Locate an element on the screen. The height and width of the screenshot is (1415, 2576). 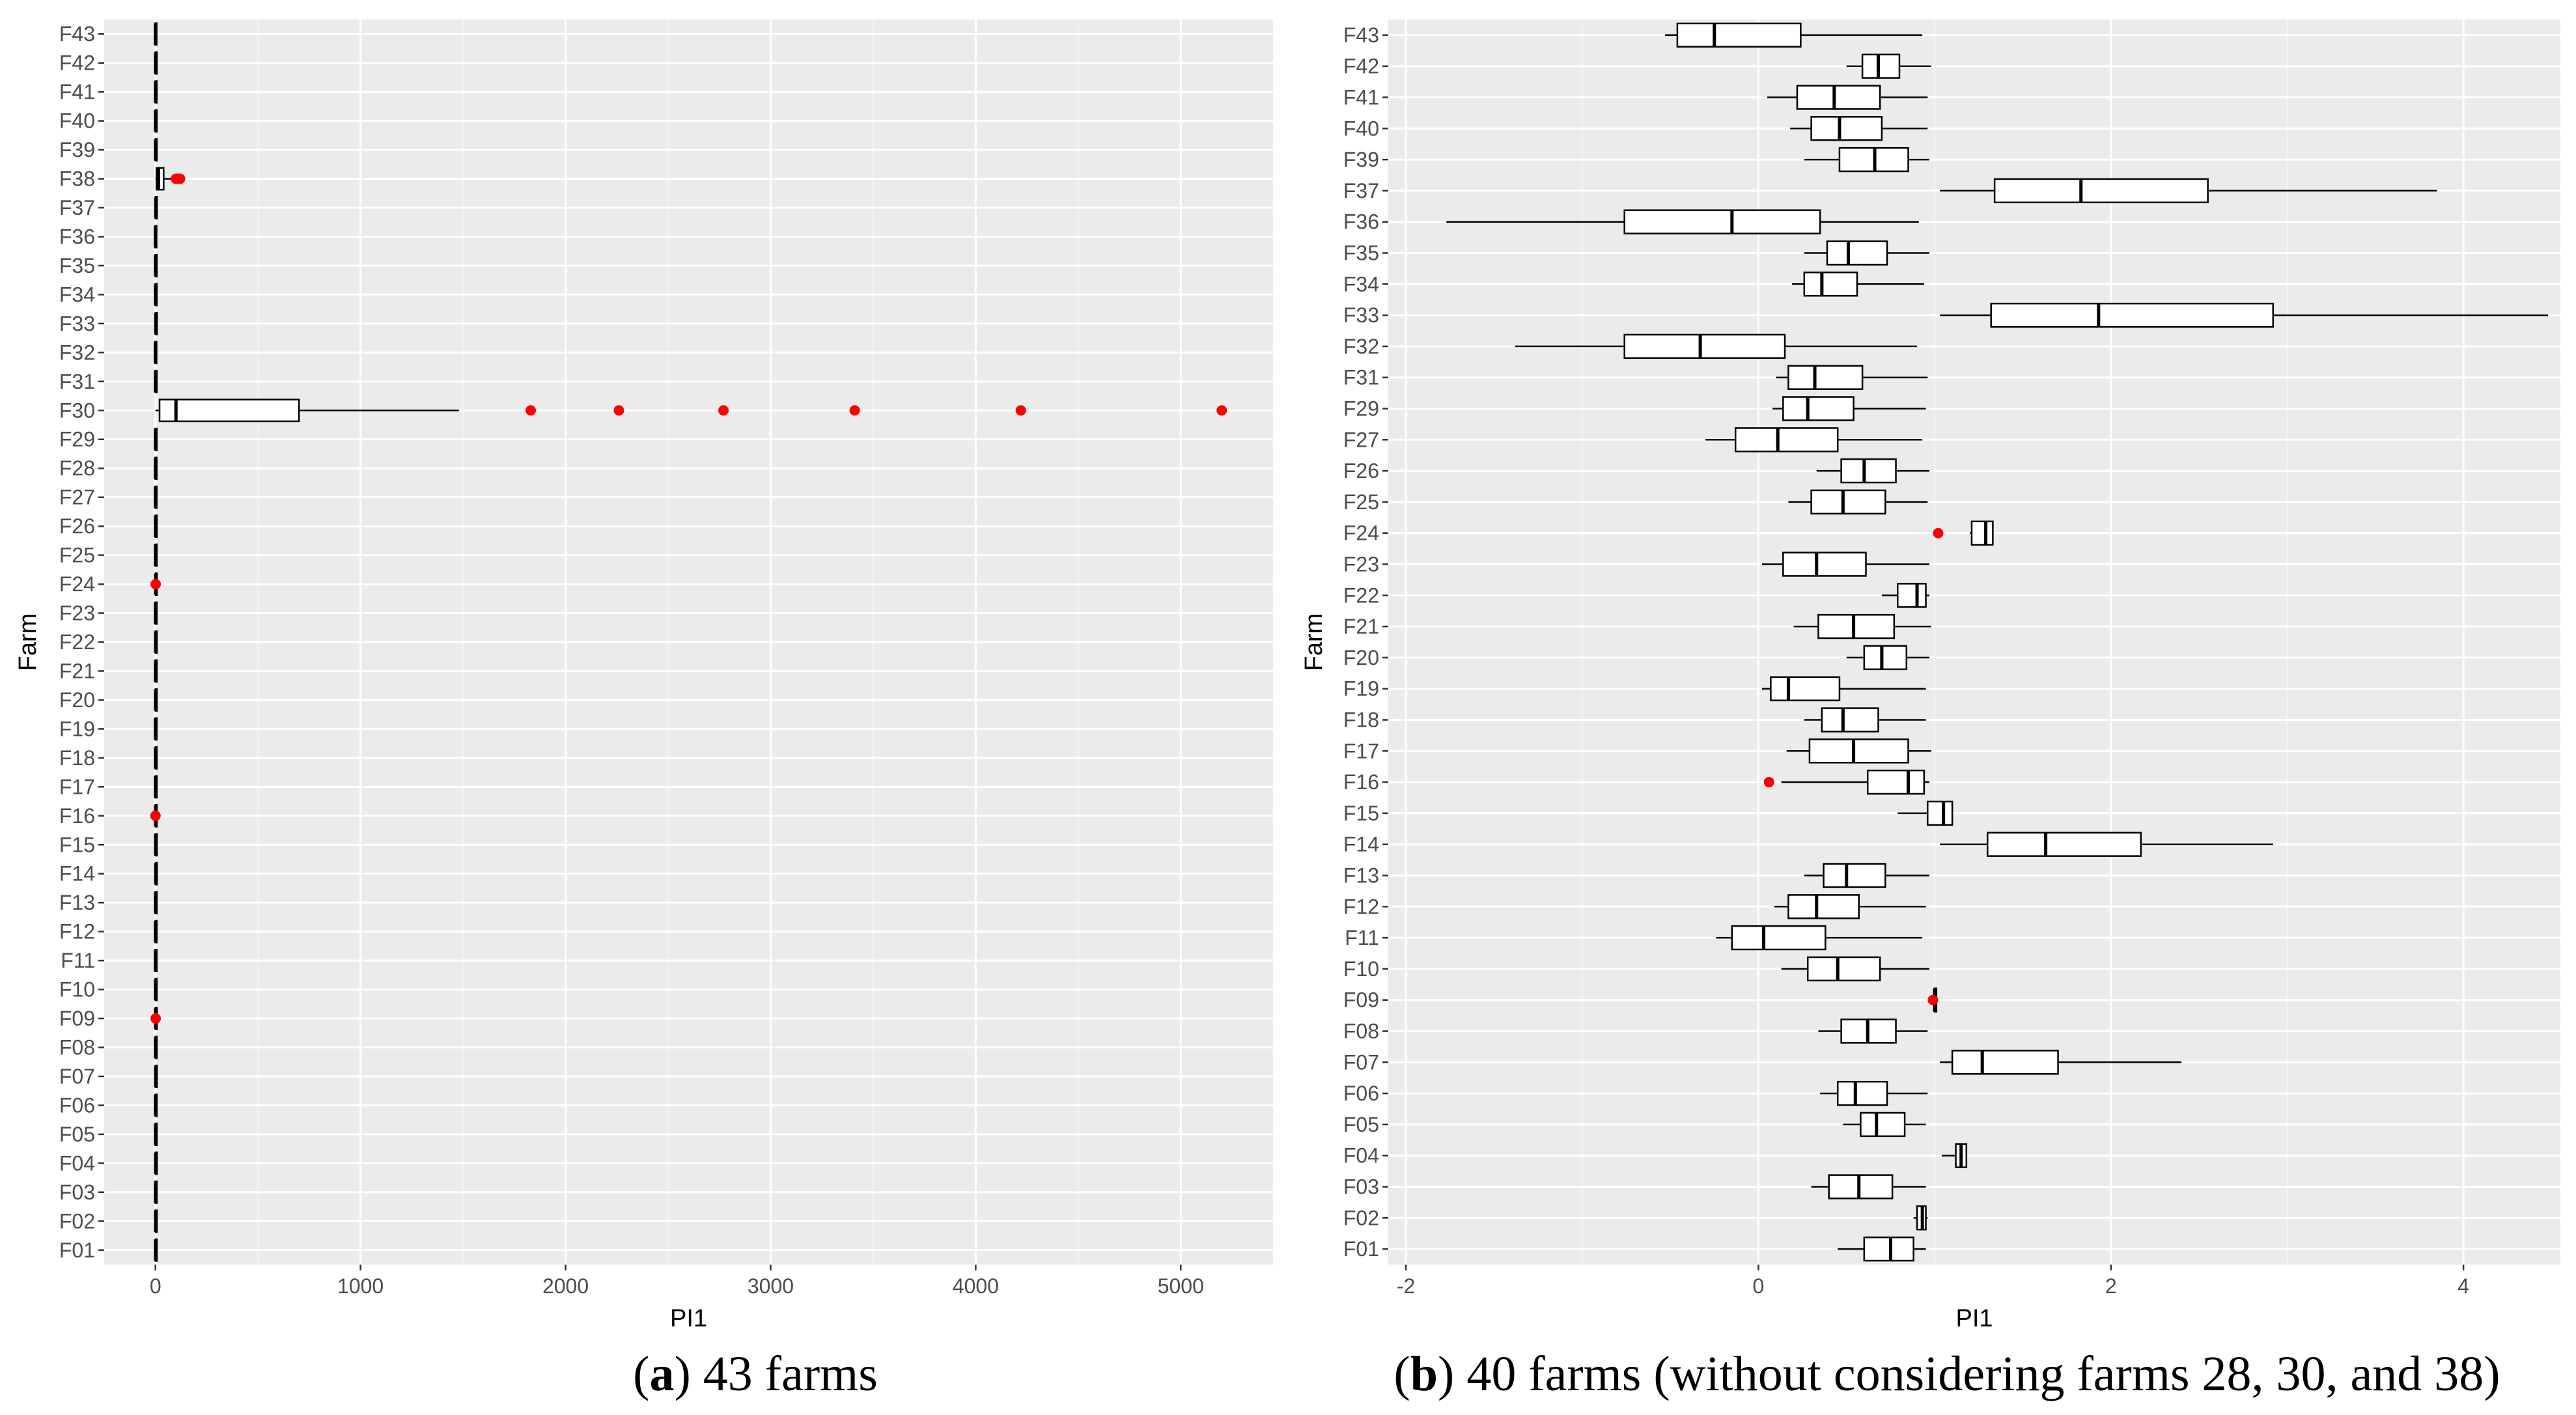
box-f22 is located at coordinates (1905, 595).